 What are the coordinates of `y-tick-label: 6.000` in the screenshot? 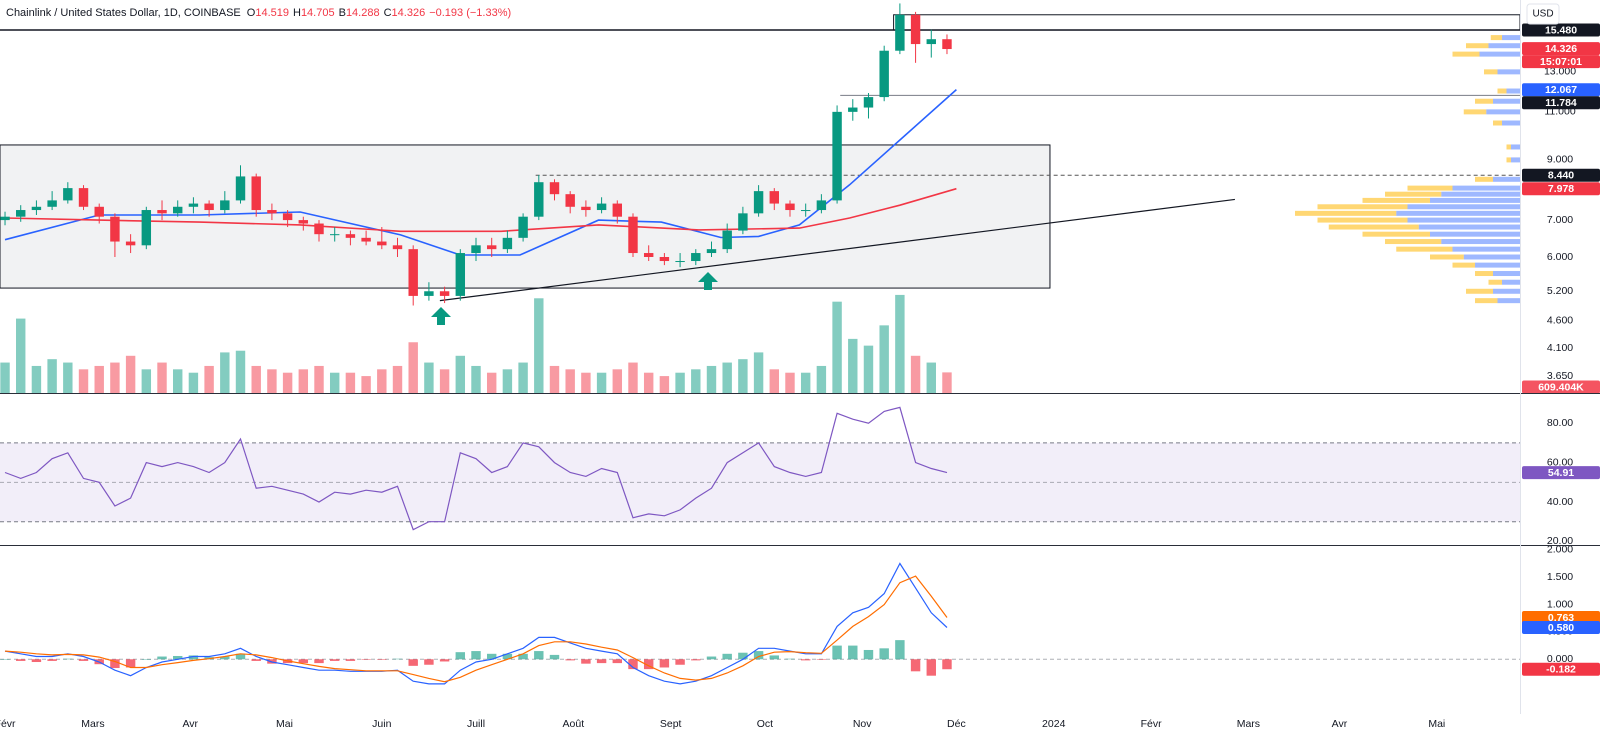 It's located at (1560, 257).